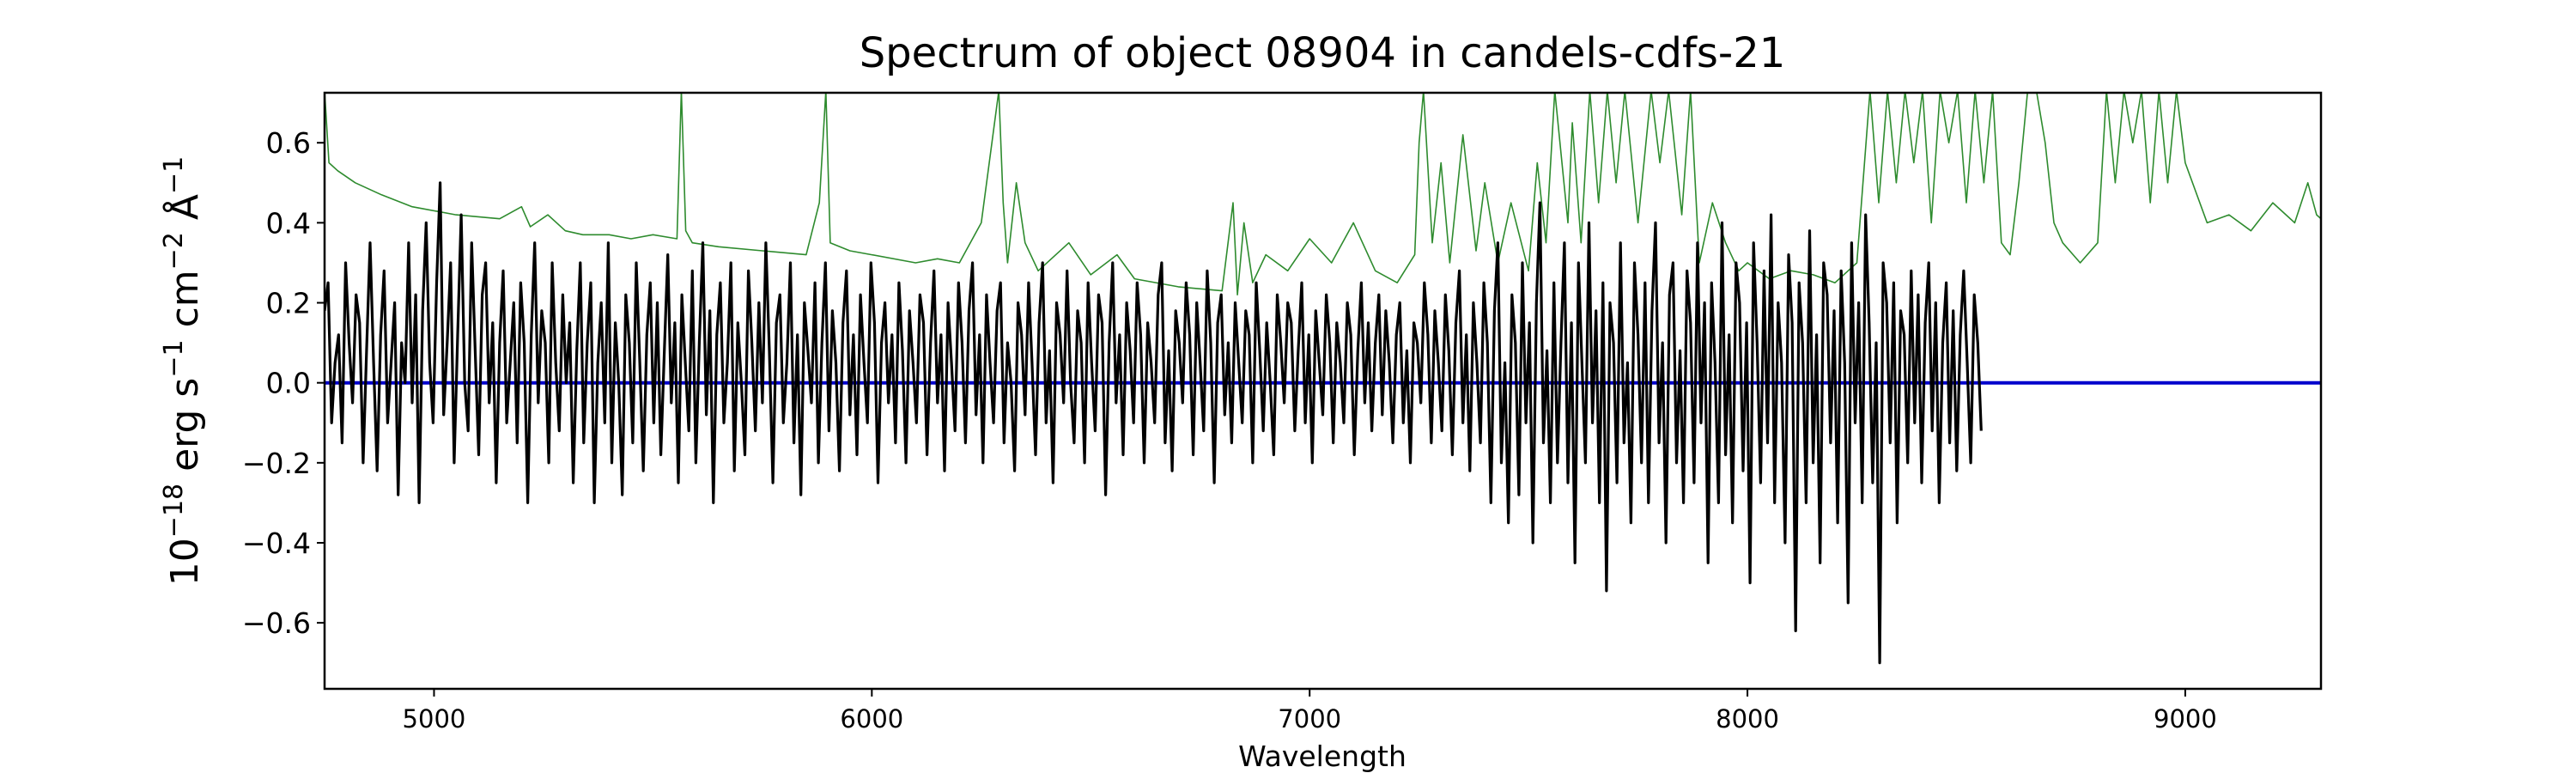  I want to click on x-tick-label: 8000, so click(1748, 718).